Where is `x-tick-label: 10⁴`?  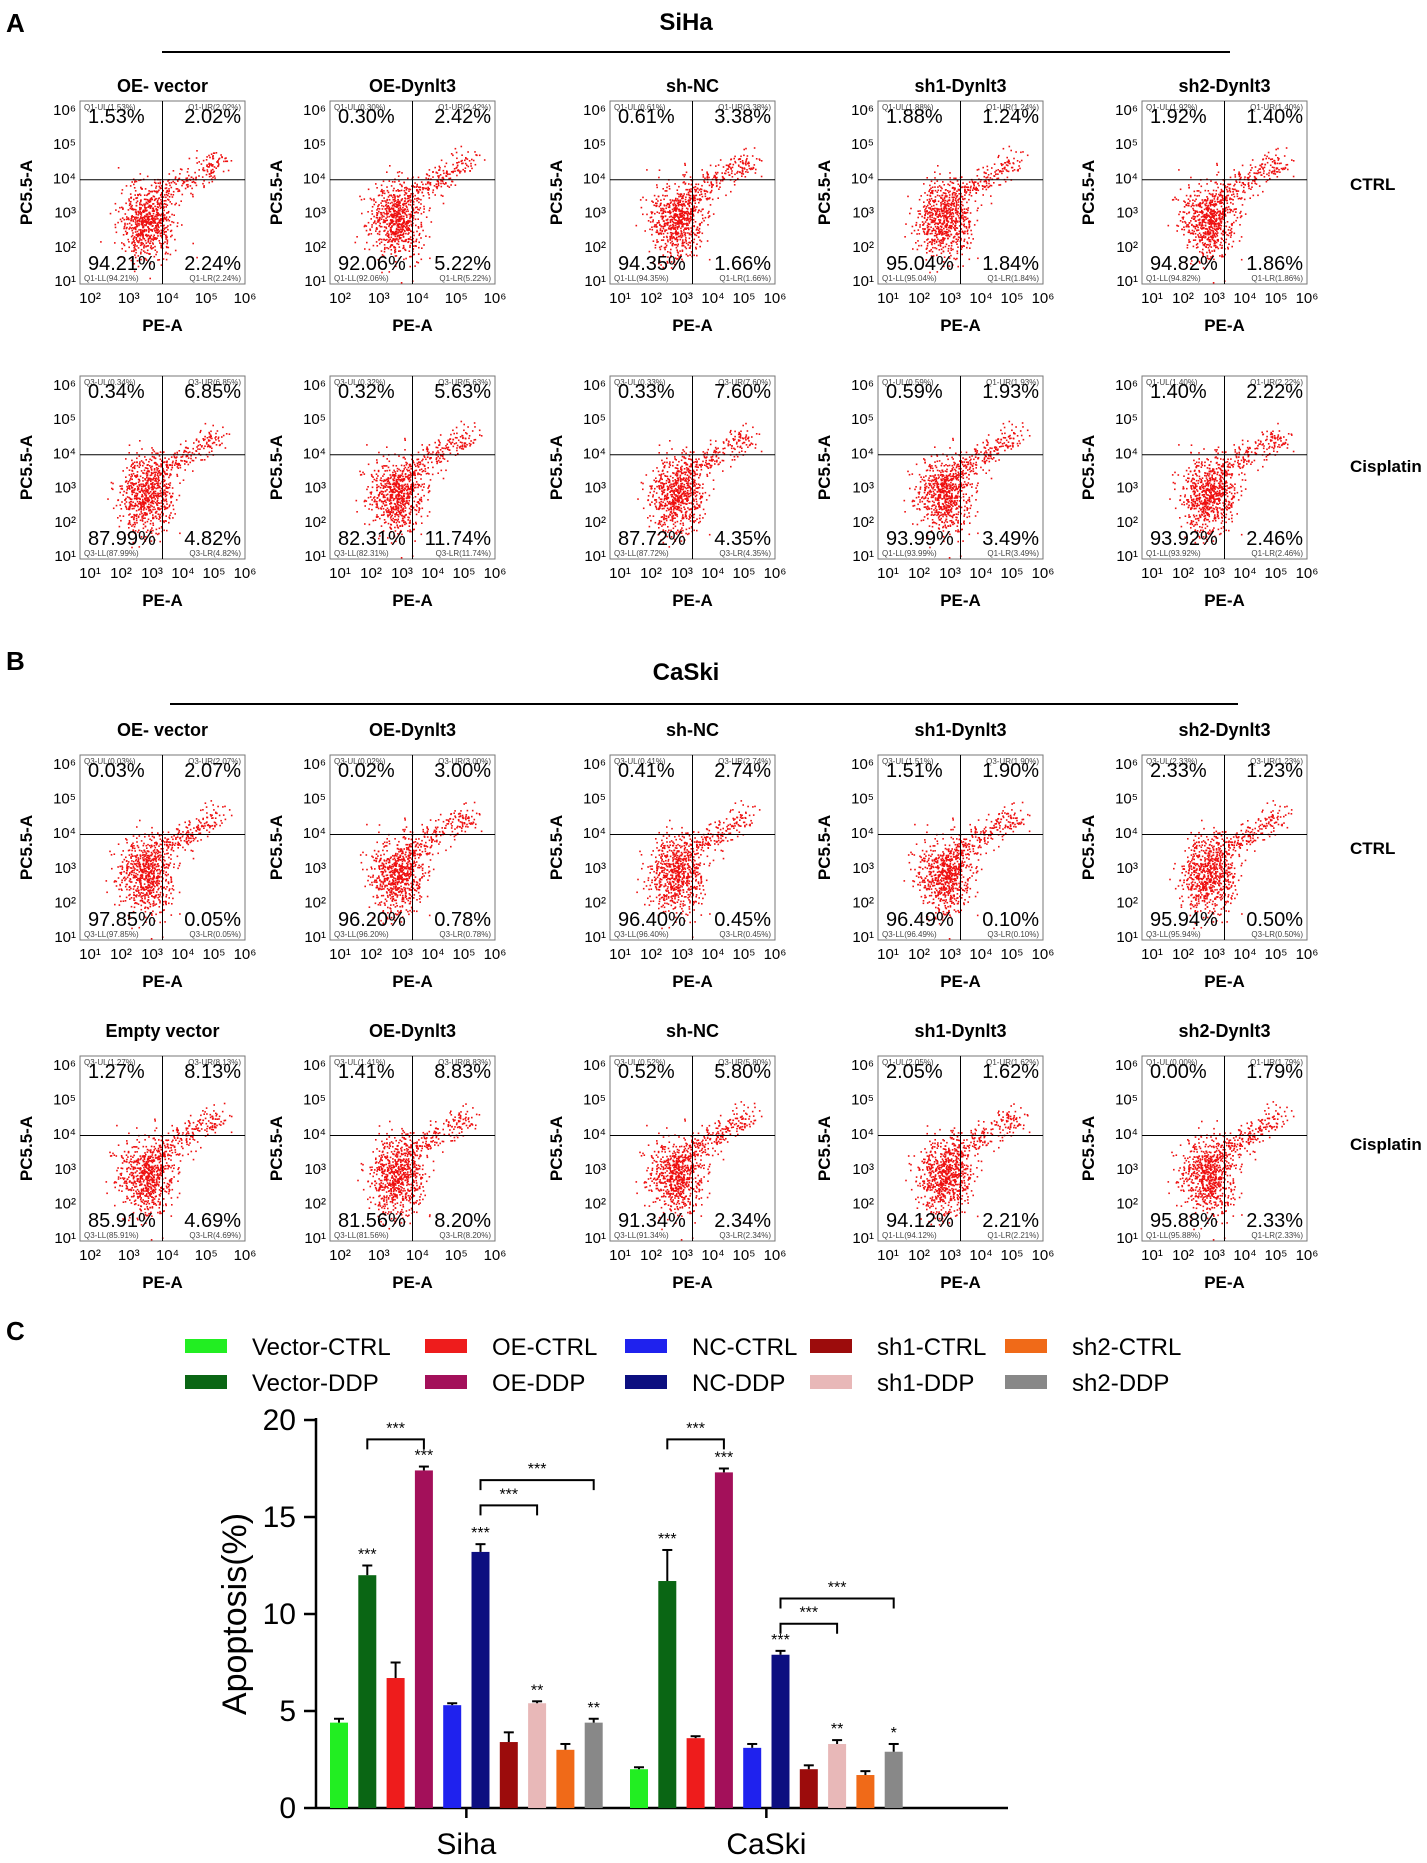 x-tick-label: 10⁴ is located at coordinates (712, 298).